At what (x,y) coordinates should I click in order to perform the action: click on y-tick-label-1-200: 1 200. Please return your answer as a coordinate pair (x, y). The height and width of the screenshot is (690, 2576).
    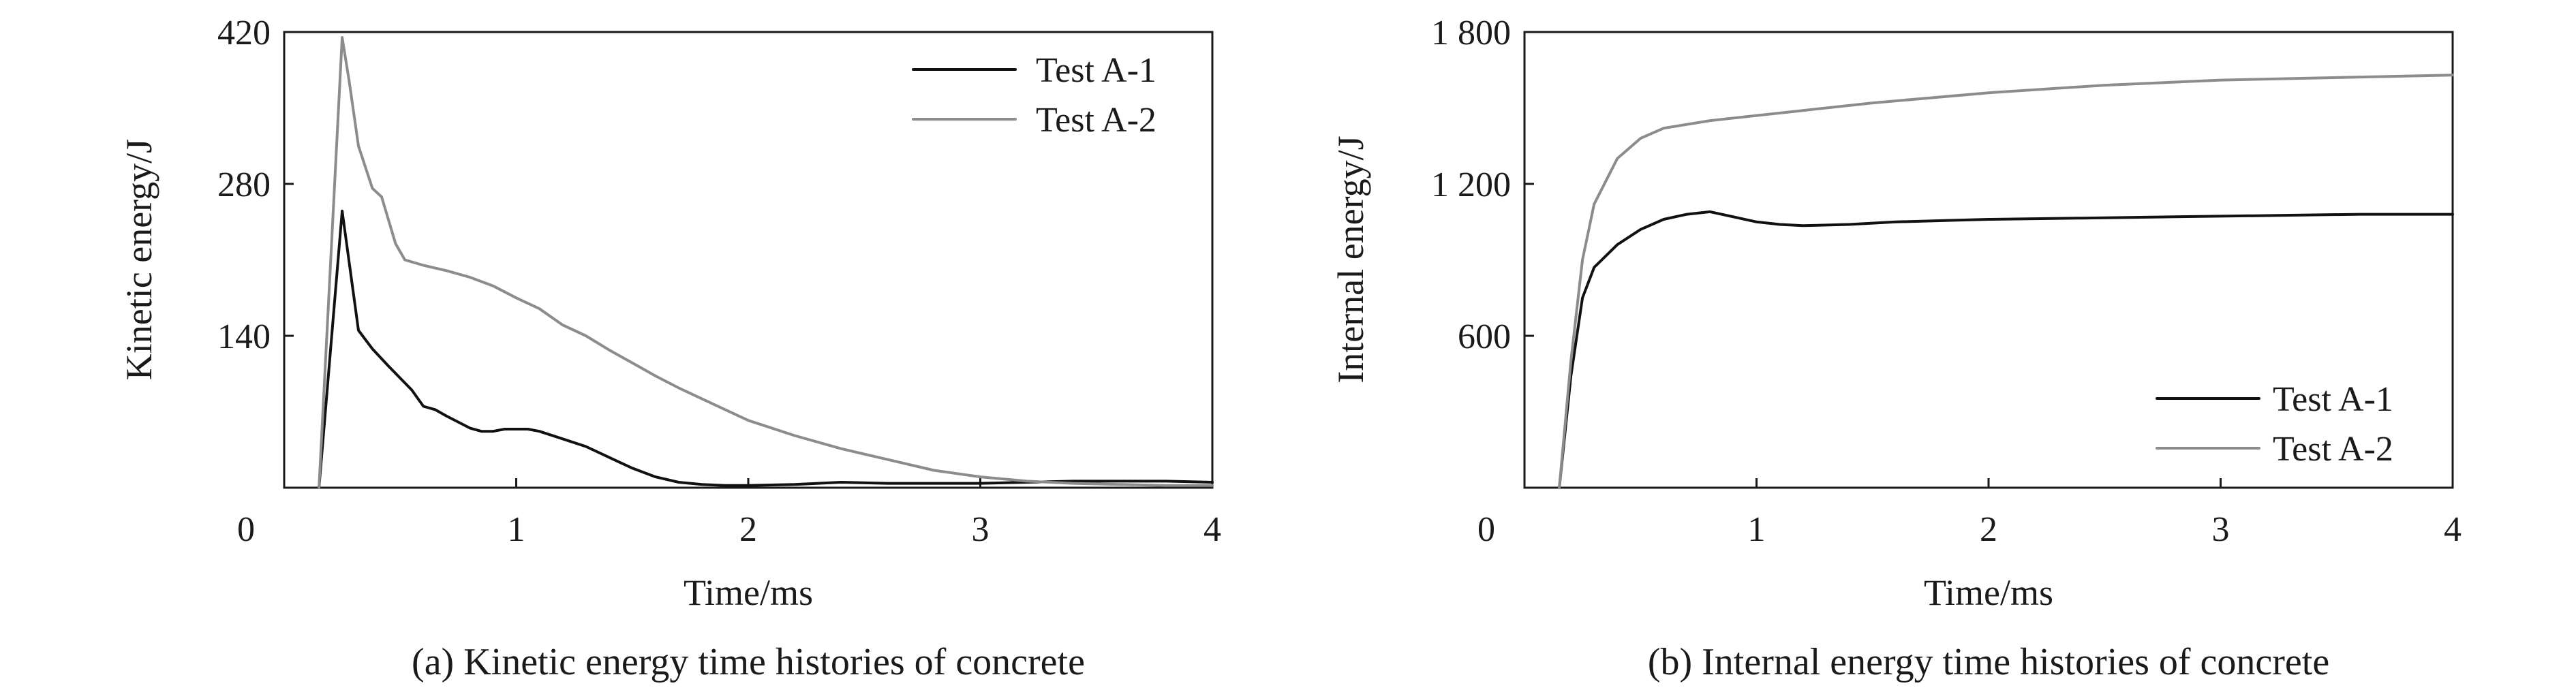
    Looking at the image, I should click on (1471, 185).